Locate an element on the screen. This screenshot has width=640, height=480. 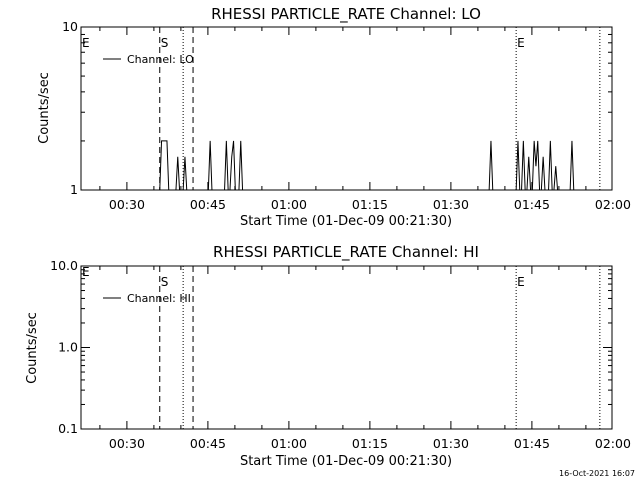
y-tick-label: 1 is located at coordinates (74, 189).